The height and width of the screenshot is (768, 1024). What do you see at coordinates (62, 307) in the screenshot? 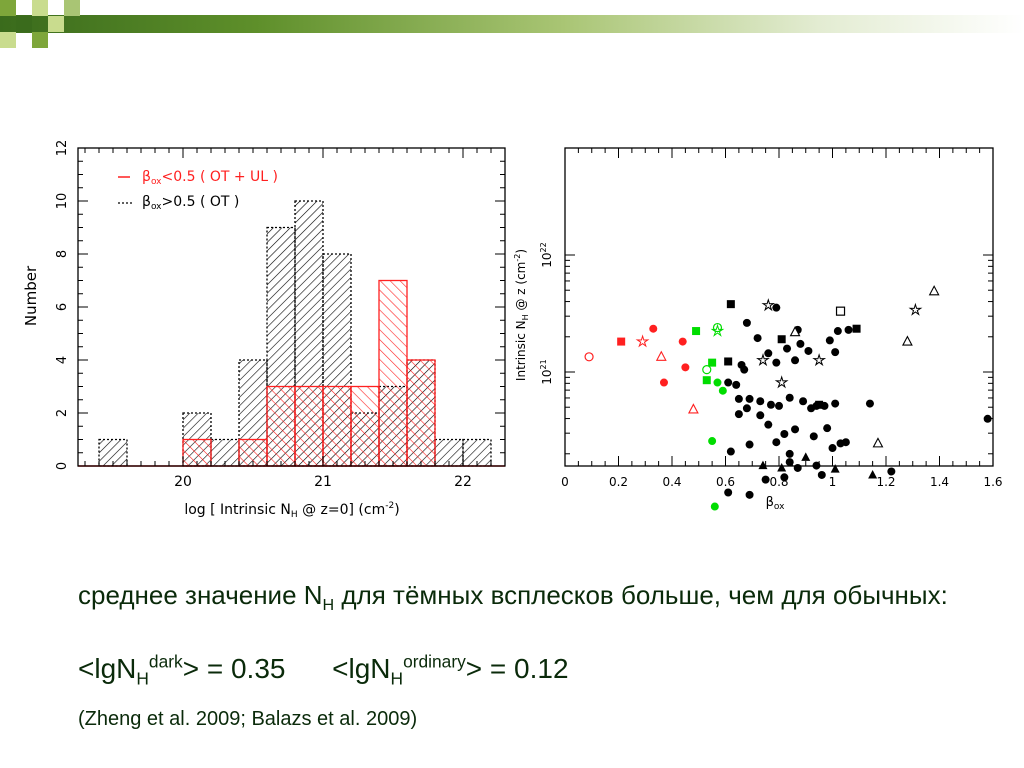
I see `y-tick-label: 6` at bounding box center [62, 307].